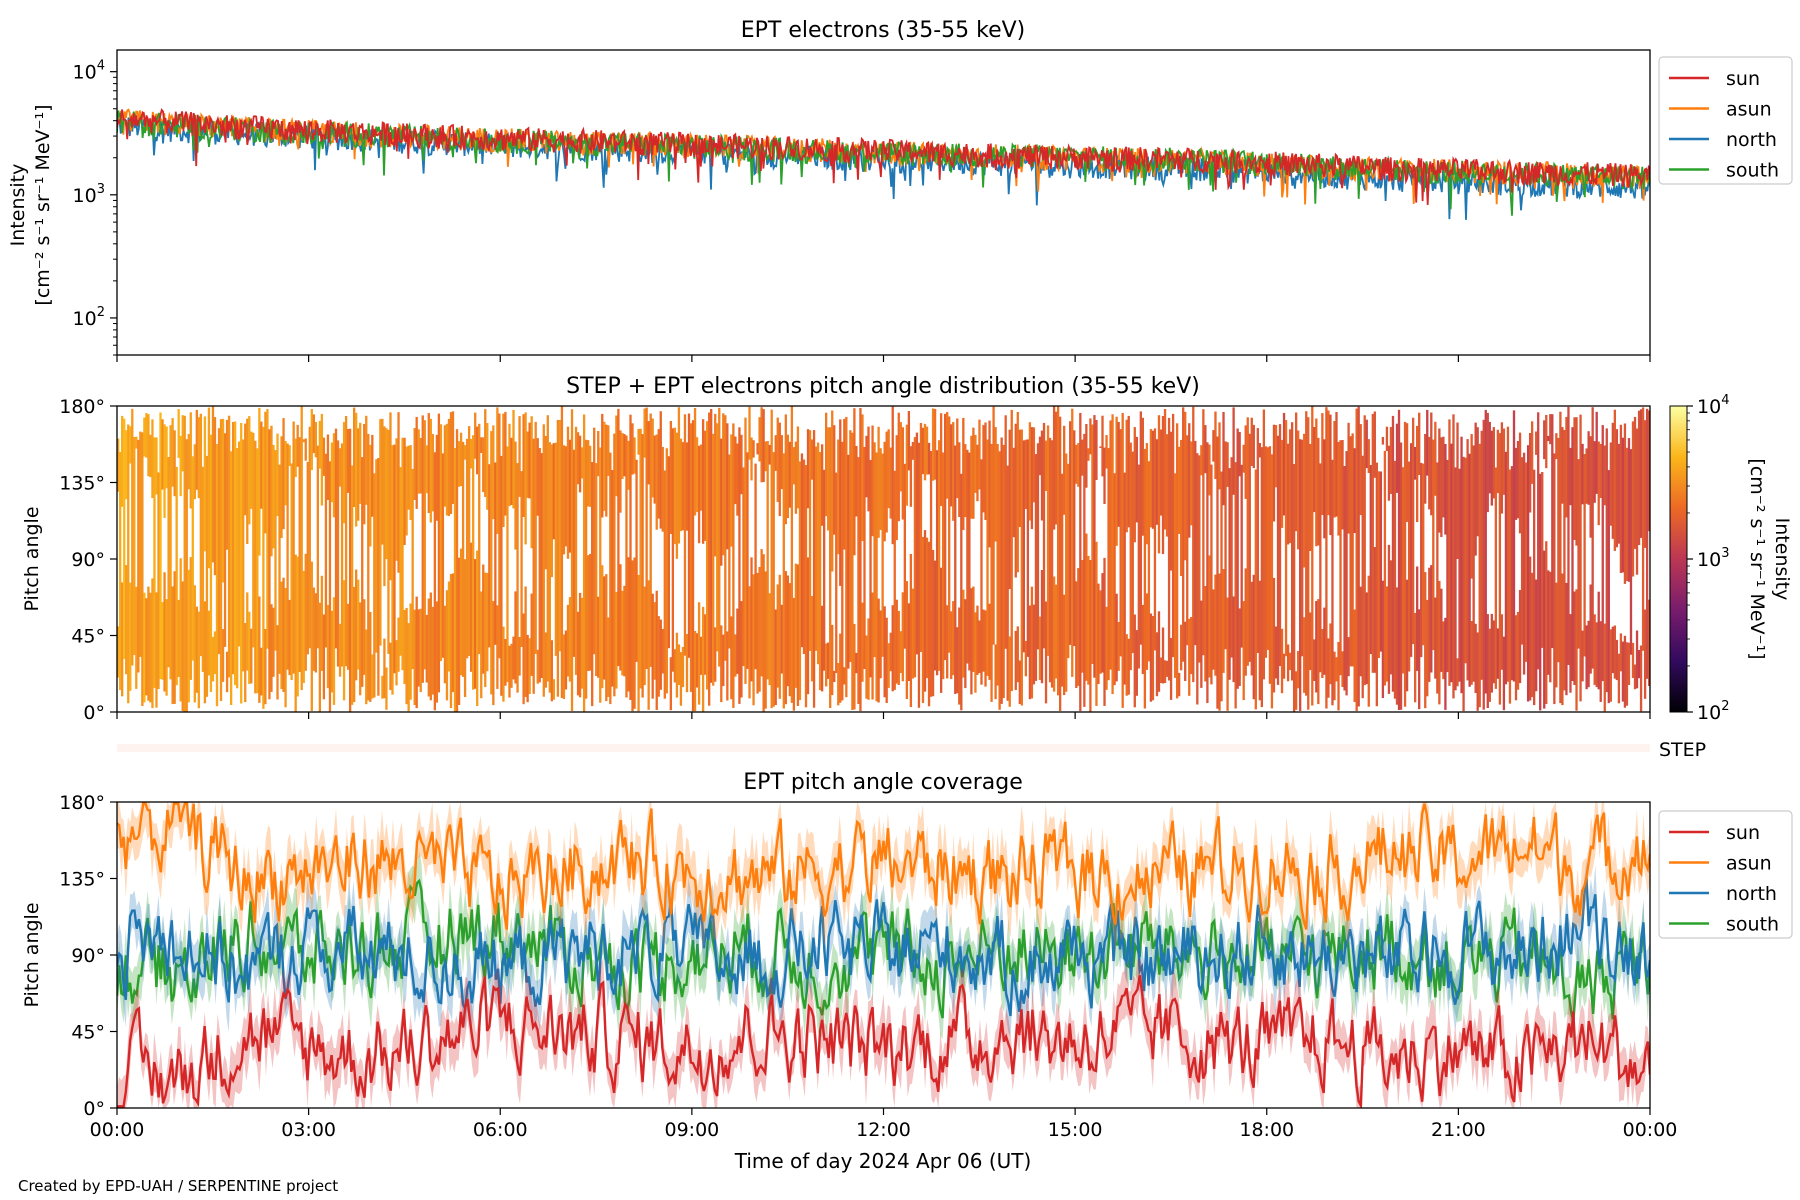 This screenshot has width=1800, height=1200. I want to click on panel4-legend: sun asun north south, so click(1725, 874).